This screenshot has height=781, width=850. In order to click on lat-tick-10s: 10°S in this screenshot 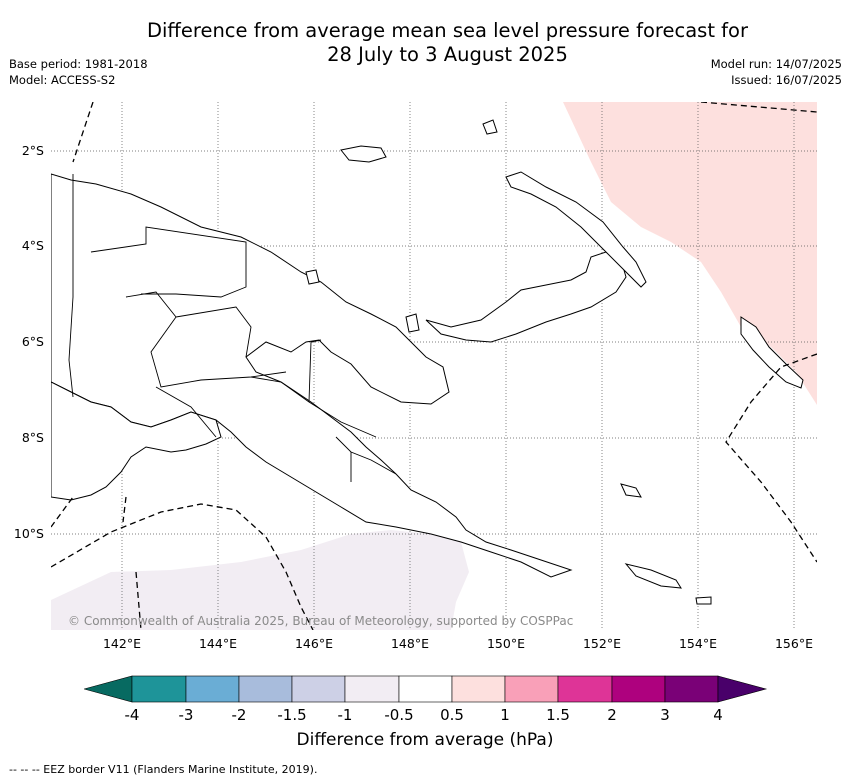, I will do `click(28, 533)`.